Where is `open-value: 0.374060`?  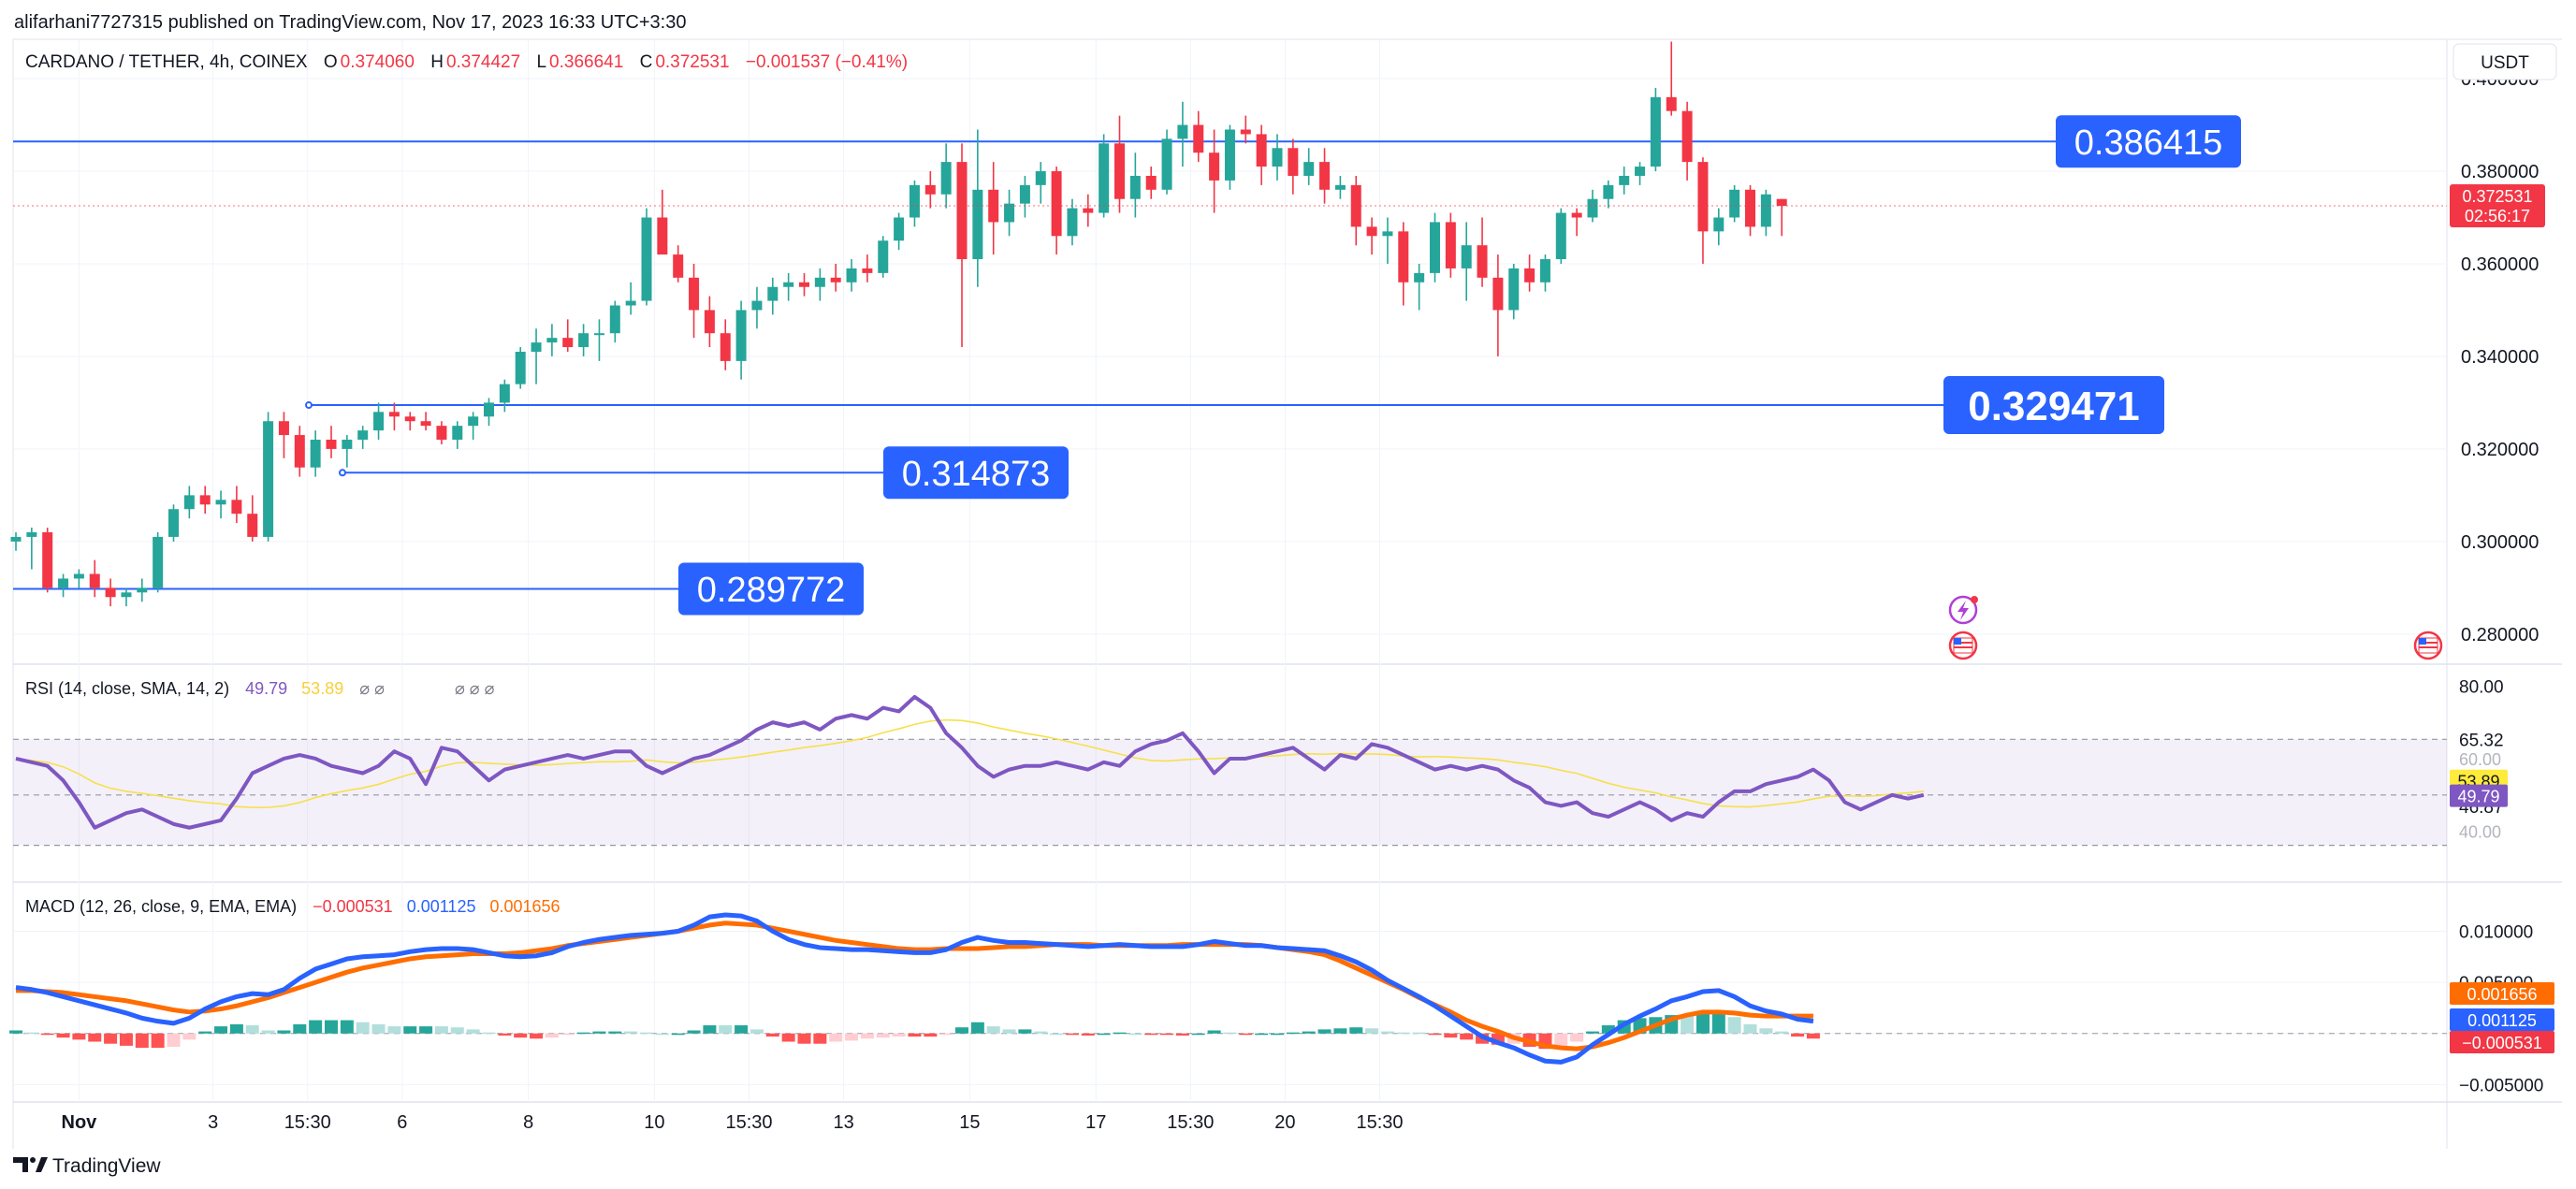
open-value: 0.374060 is located at coordinates (378, 62).